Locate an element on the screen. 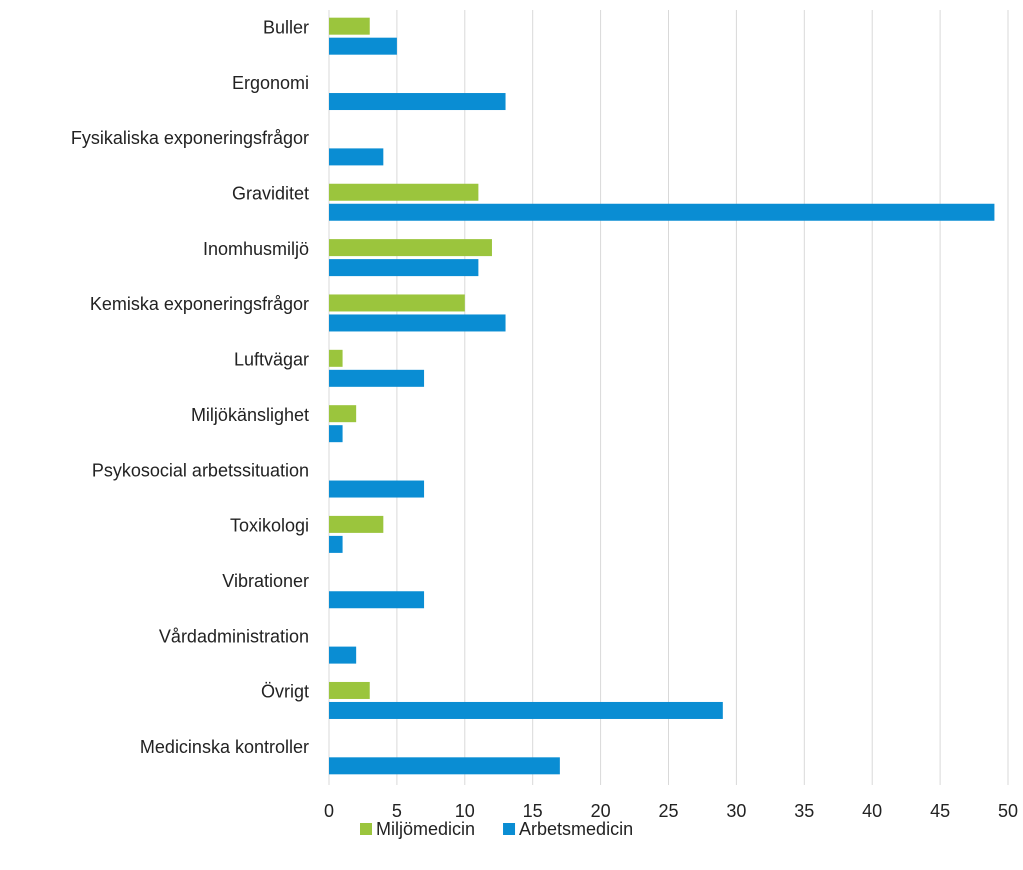 The height and width of the screenshot is (870, 1023). x-tick-label: 15 is located at coordinates (533, 811).